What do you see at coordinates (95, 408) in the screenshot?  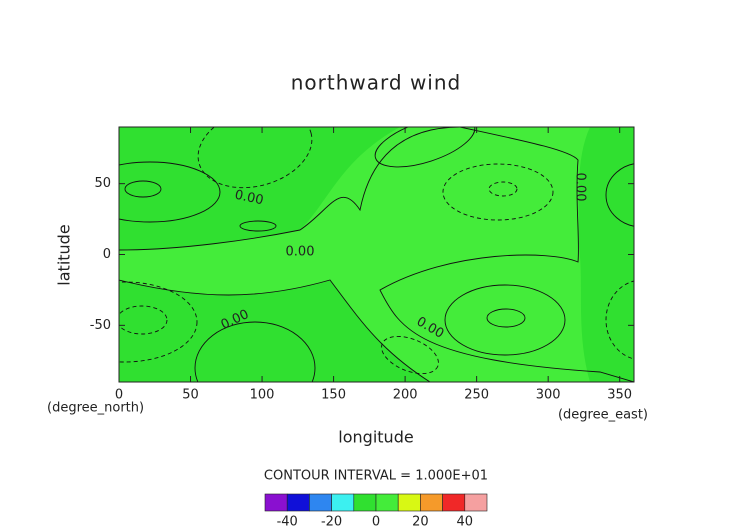 I see `y-units: (degree_north)` at bounding box center [95, 408].